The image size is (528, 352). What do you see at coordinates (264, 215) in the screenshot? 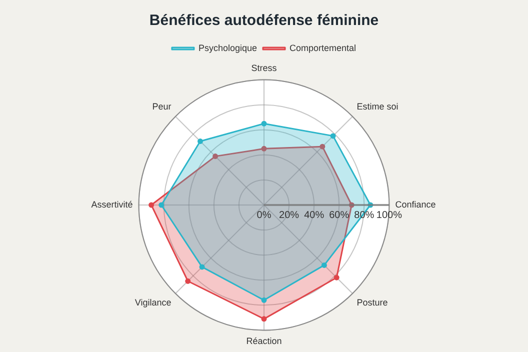
I see `y-tick-label: 0%` at bounding box center [264, 215].